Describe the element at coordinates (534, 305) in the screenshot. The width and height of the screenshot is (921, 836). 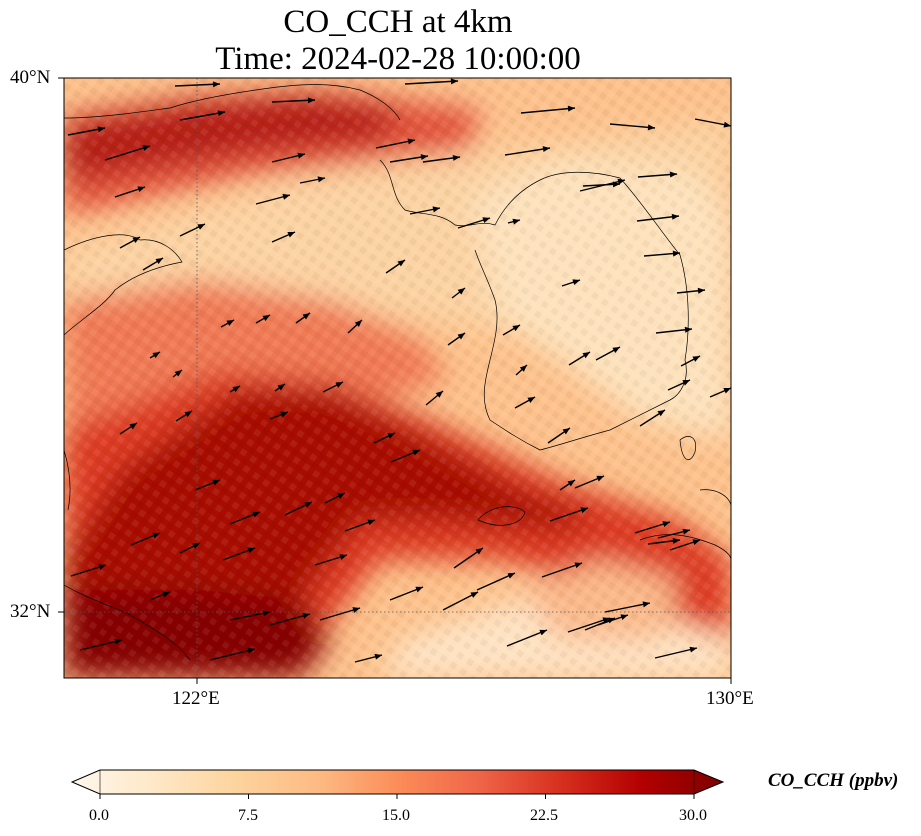
I see `coastline-korea` at that location.